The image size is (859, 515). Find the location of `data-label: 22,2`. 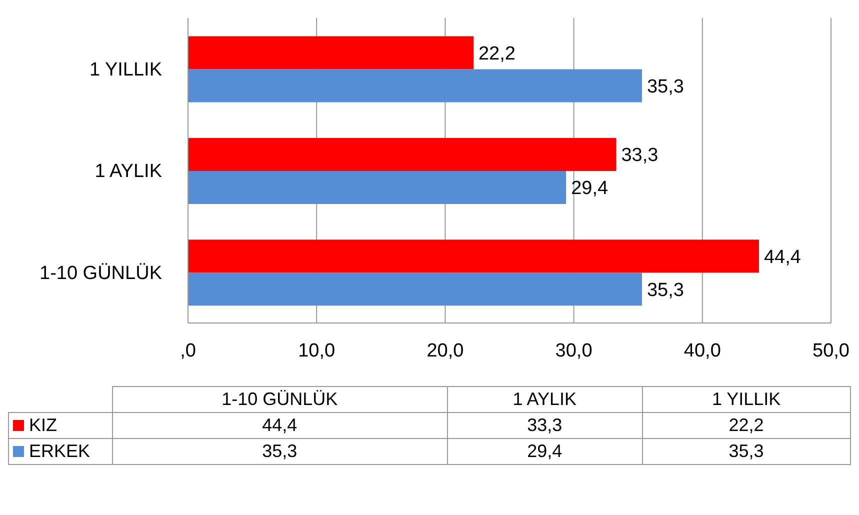

data-label: 22,2 is located at coordinates (497, 54).